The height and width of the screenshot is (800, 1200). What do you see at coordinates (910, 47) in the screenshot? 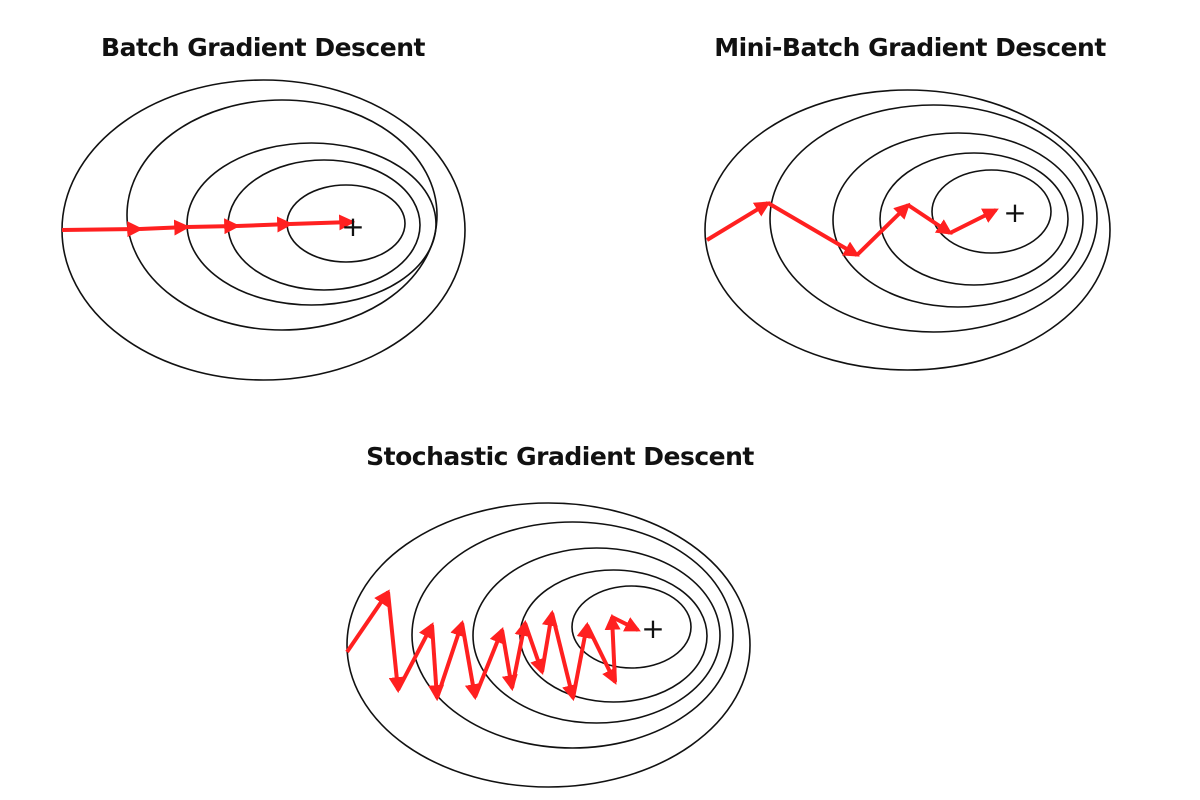
I see `minibatch-title: Mini-Batch Gradient Descent` at bounding box center [910, 47].